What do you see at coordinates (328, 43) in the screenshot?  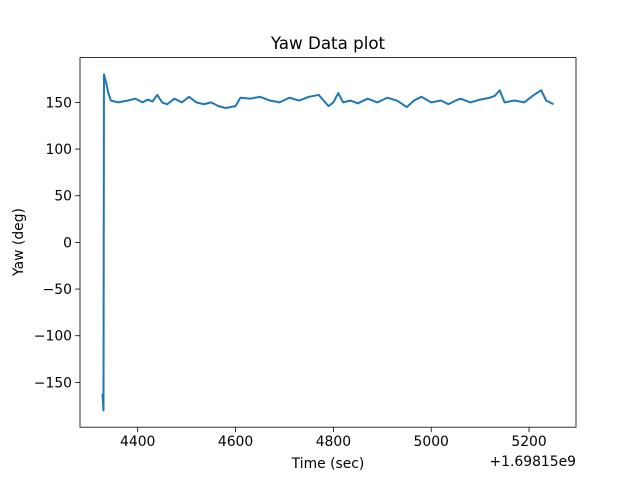 I see `chart-title: Yaw Data plot` at bounding box center [328, 43].